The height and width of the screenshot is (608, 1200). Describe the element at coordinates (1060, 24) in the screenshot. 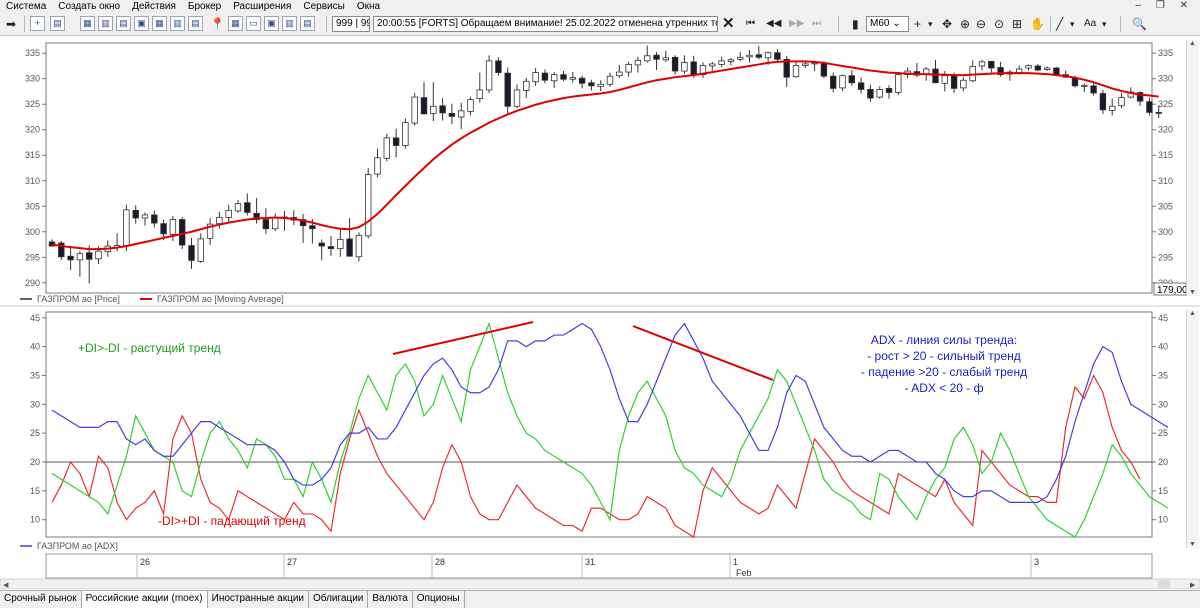

I see `trendline-icon: ╱` at that location.